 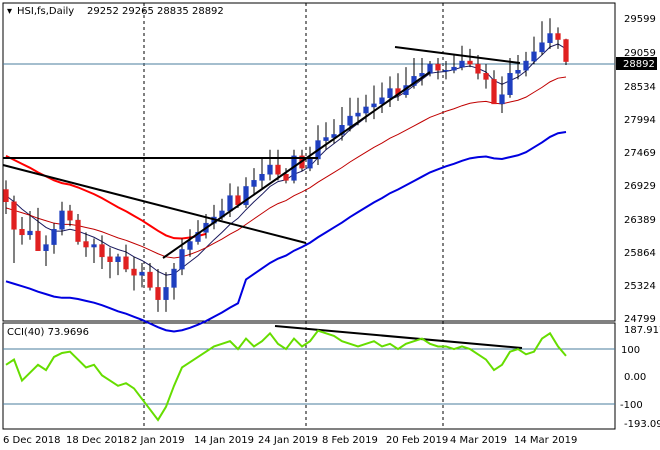 I want to click on price-tick: 25324, so click(x=640, y=286).